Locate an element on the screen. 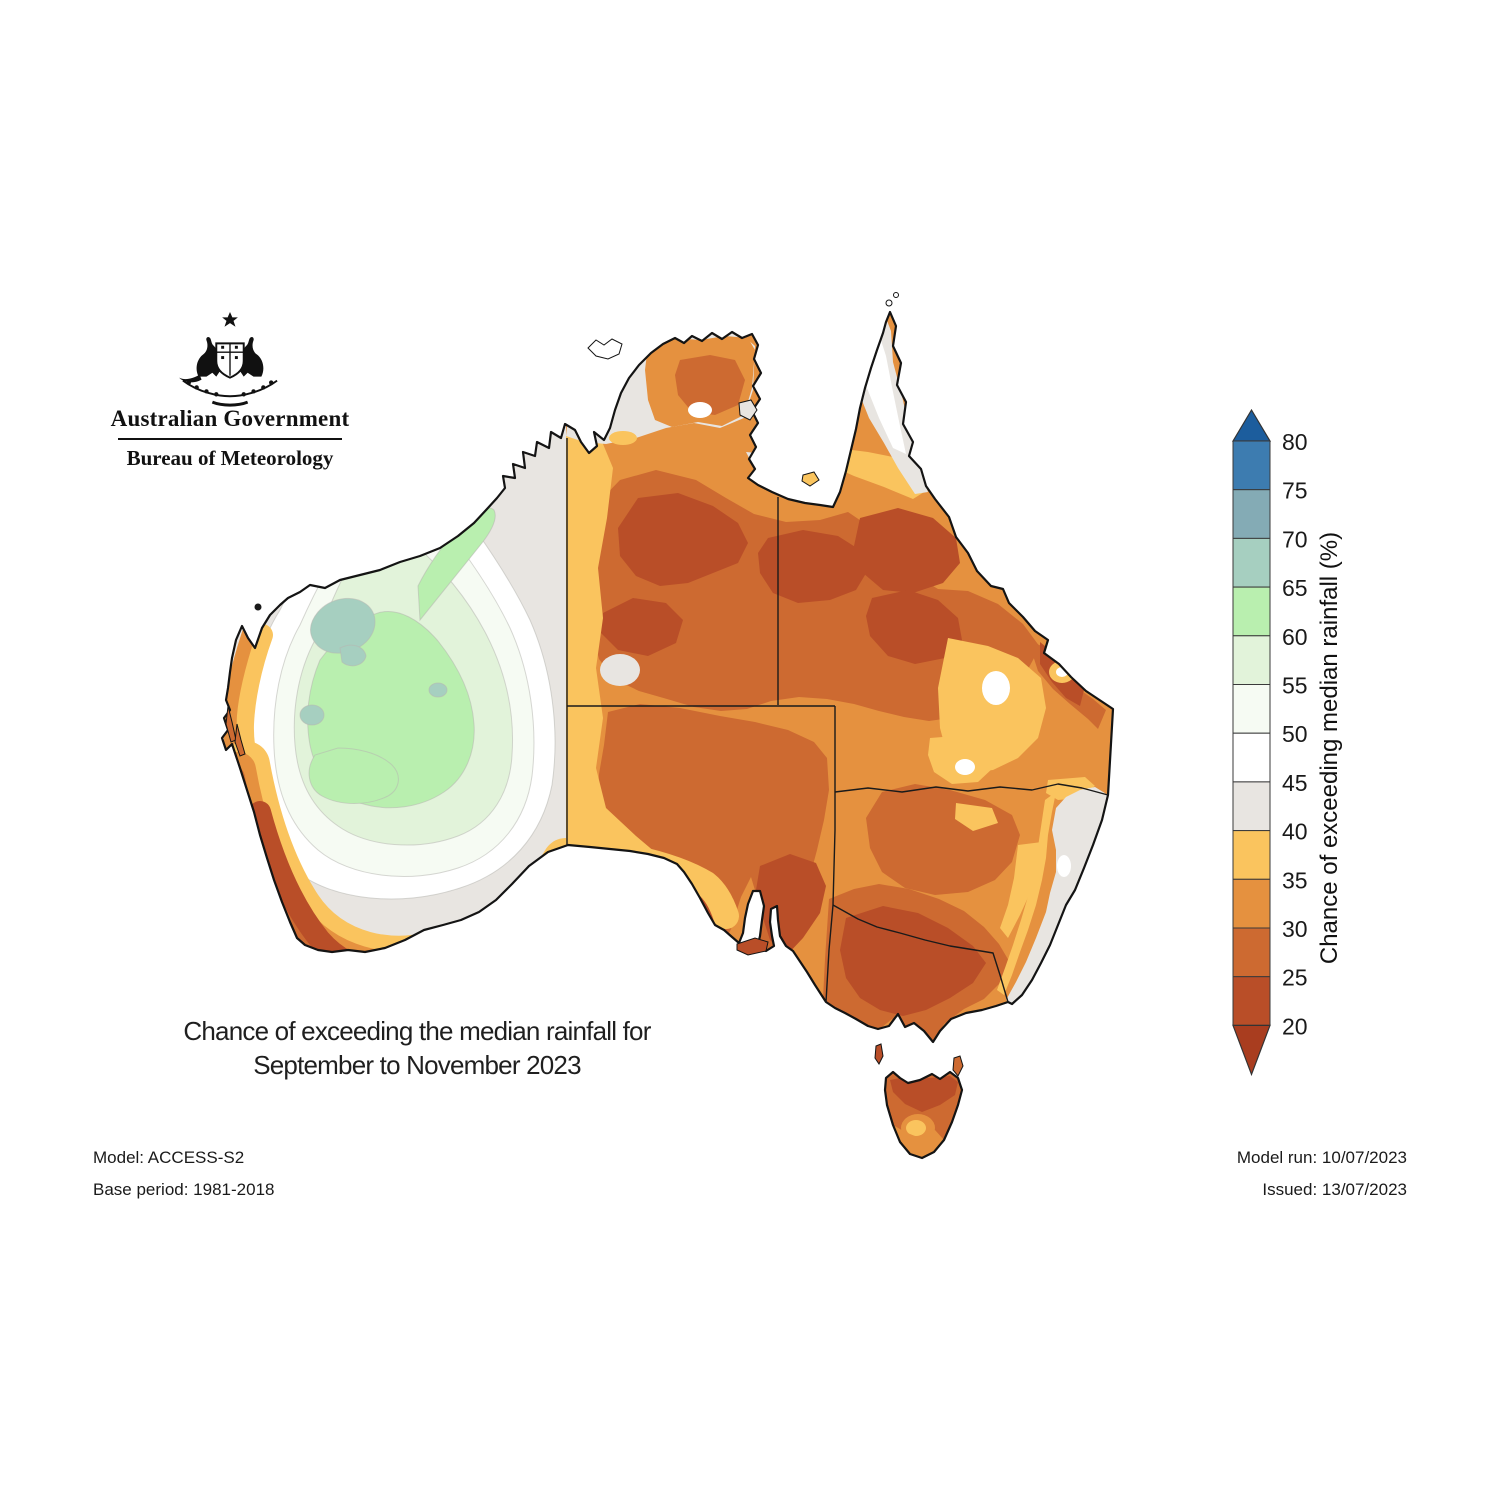 This screenshot has width=1500, height=1500. mornington-island is located at coordinates (810, 479).